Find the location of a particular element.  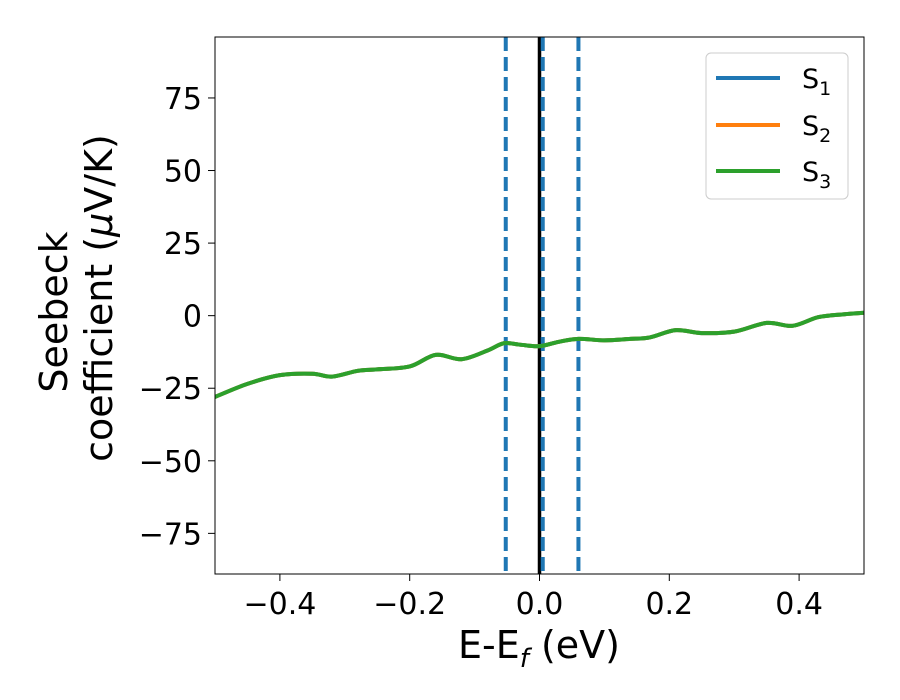

y-axis-label-line2: coefficient (μV/K) is located at coordinates (99, 298).